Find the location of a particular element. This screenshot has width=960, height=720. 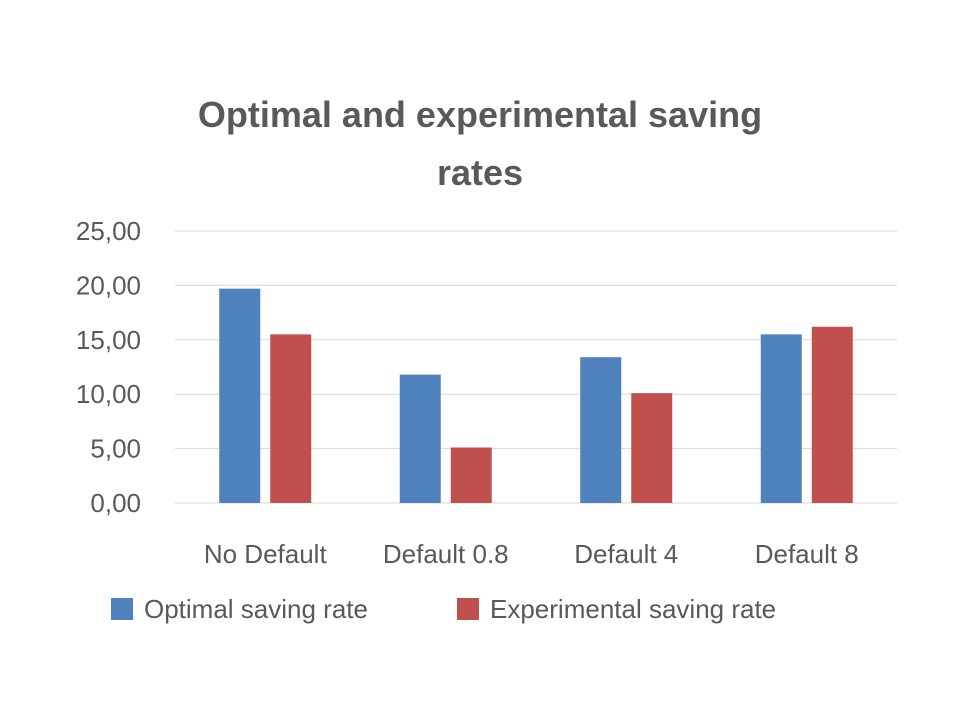

y-tick-label: 25,00 is located at coordinates (108, 231).